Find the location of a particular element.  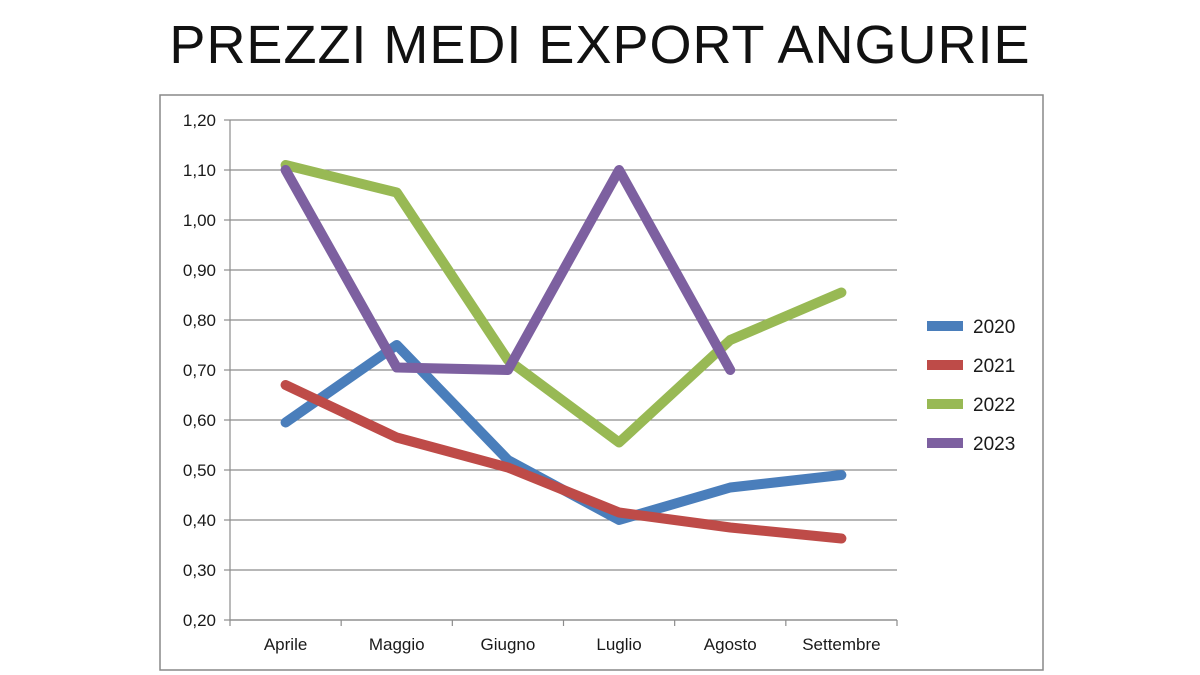

y-tick-label: 1,20 is located at coordinates (199, 120).